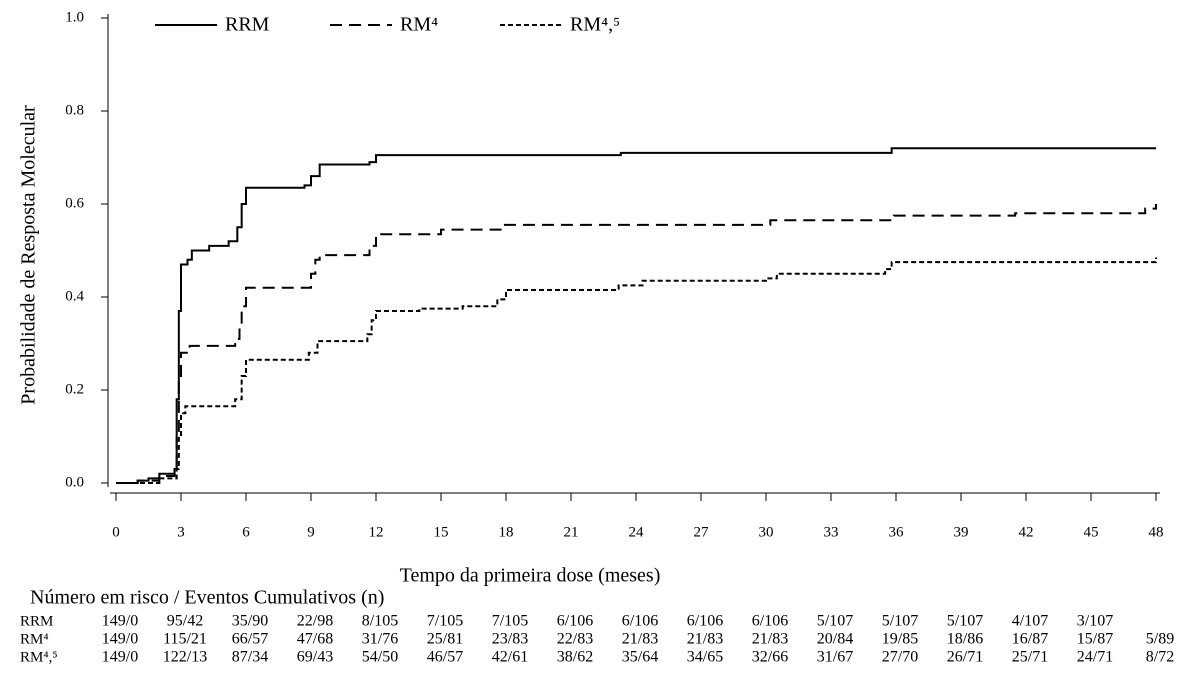 This screenshot has width=1185, height=674. What do you see at coordinates (380, 639) in the screenshot?
I see `risk-cell: 31/76` at bounding box center [380, 639].